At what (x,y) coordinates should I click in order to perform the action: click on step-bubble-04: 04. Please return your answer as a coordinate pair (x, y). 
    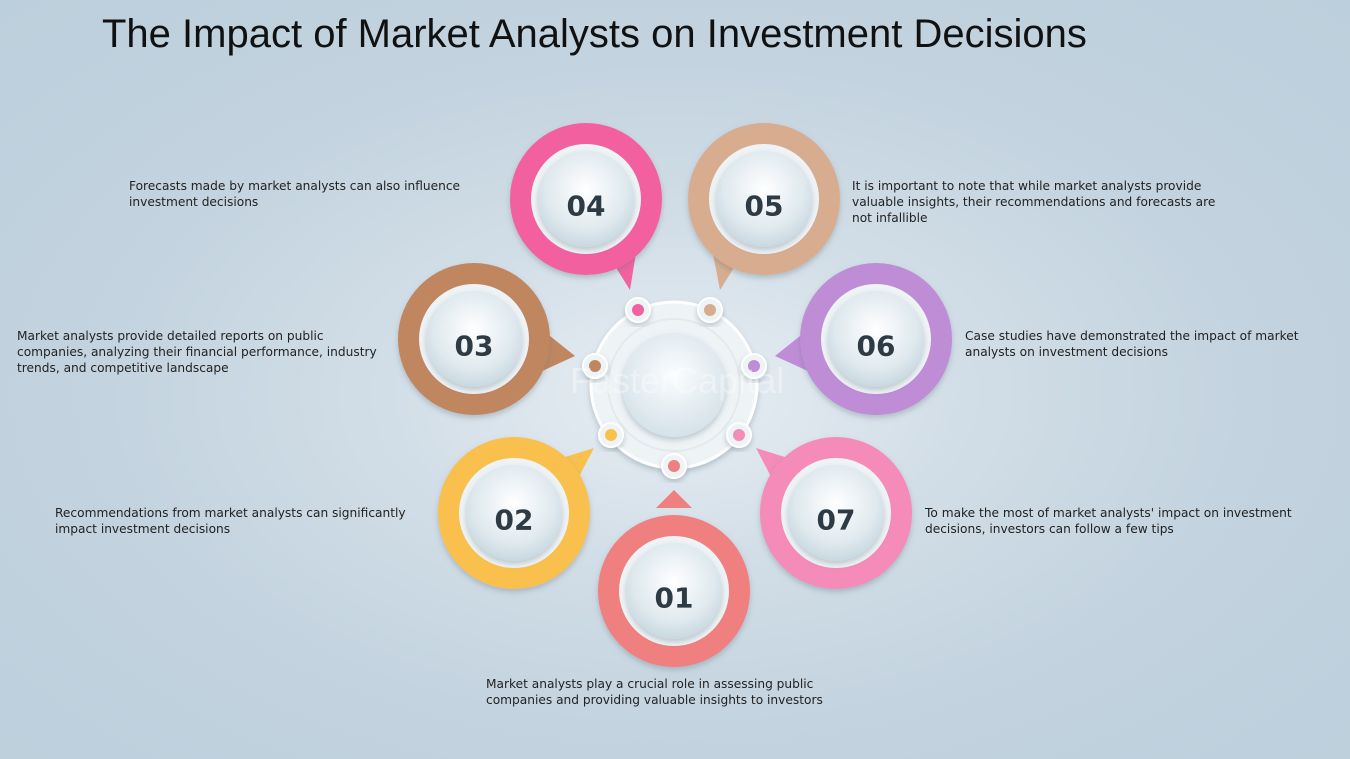
    Looking at the image, I should click on (586, 206).